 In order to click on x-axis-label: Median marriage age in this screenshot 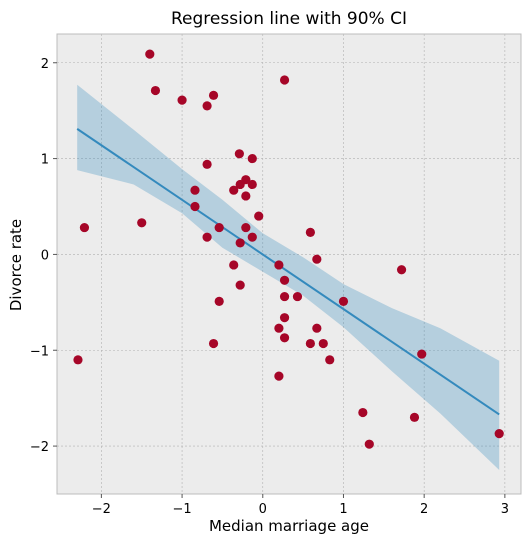, I will do `click(289, 526)`.